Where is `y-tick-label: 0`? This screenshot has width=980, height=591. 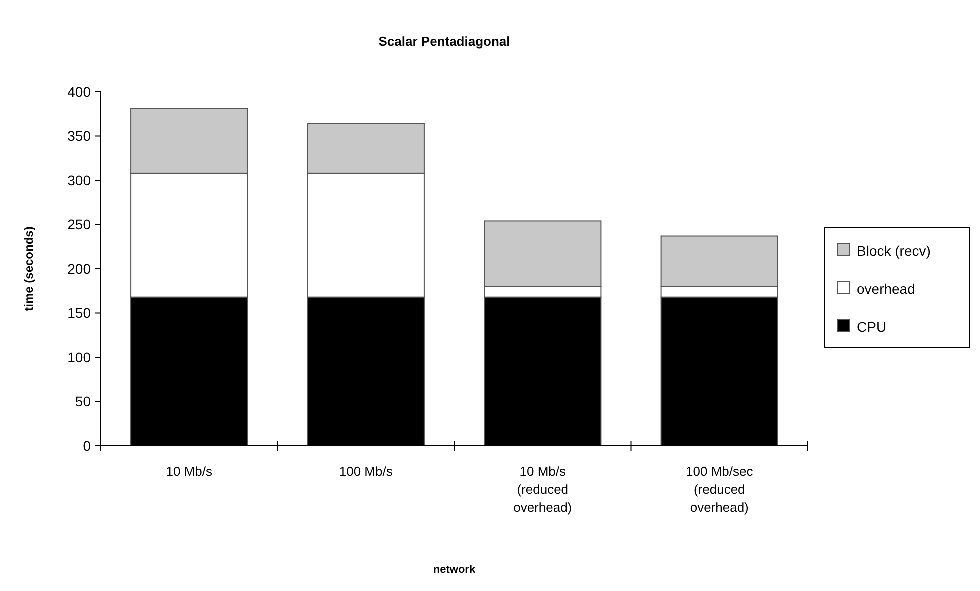 y-tick-label: 0 is located at coordinates (87, 446).